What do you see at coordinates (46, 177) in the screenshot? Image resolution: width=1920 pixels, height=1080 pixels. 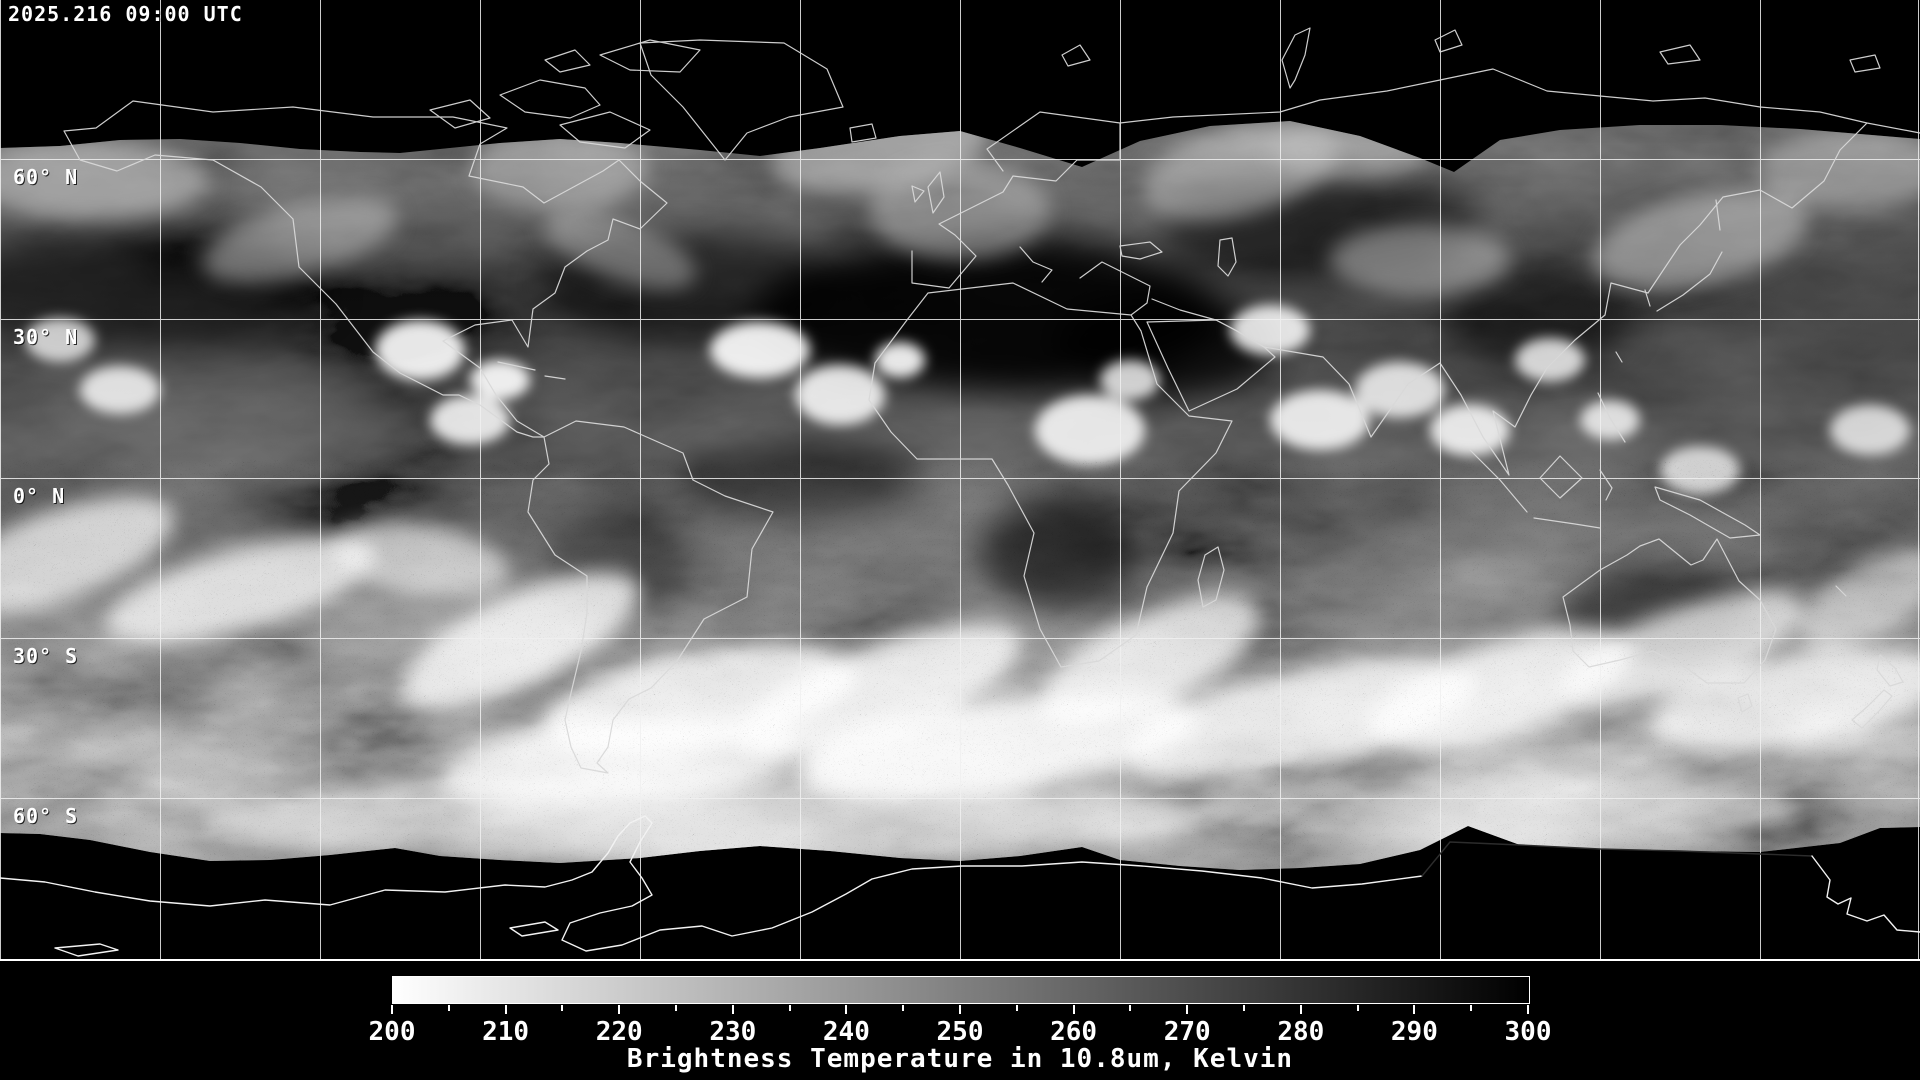 I see `latitude-label: 60° N` at bounding box center [46, 177].